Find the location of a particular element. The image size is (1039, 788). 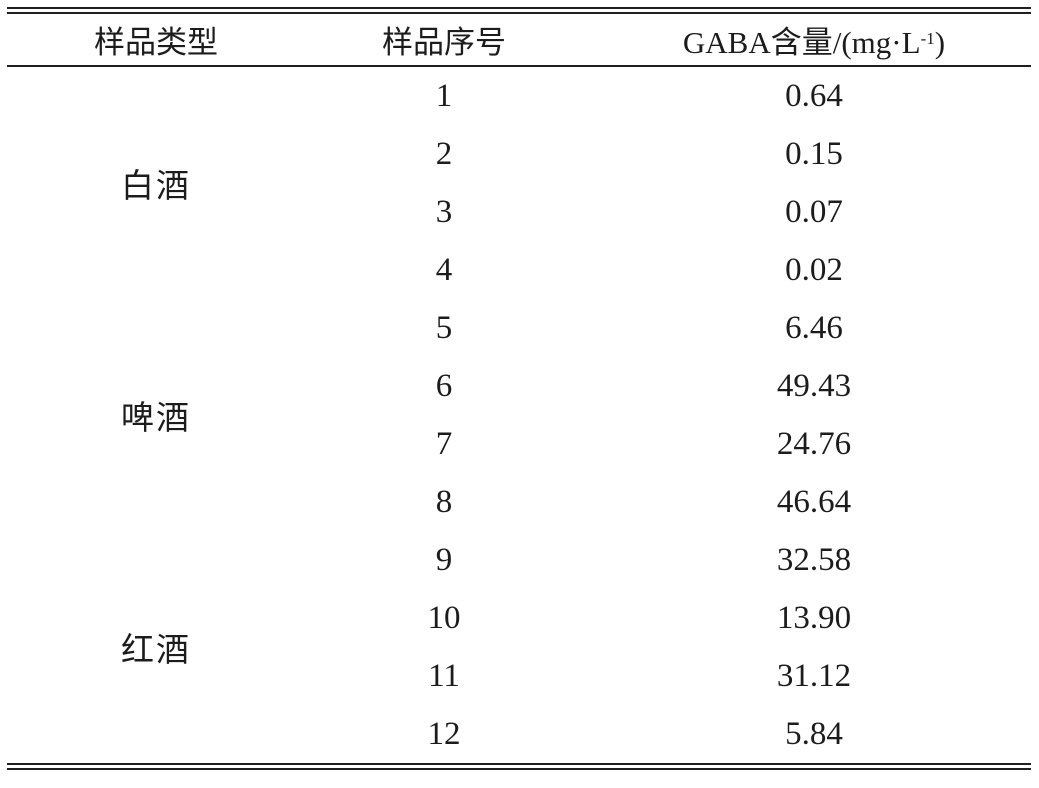

table-row: 4 0.02 is located at coordinates (519, 270).